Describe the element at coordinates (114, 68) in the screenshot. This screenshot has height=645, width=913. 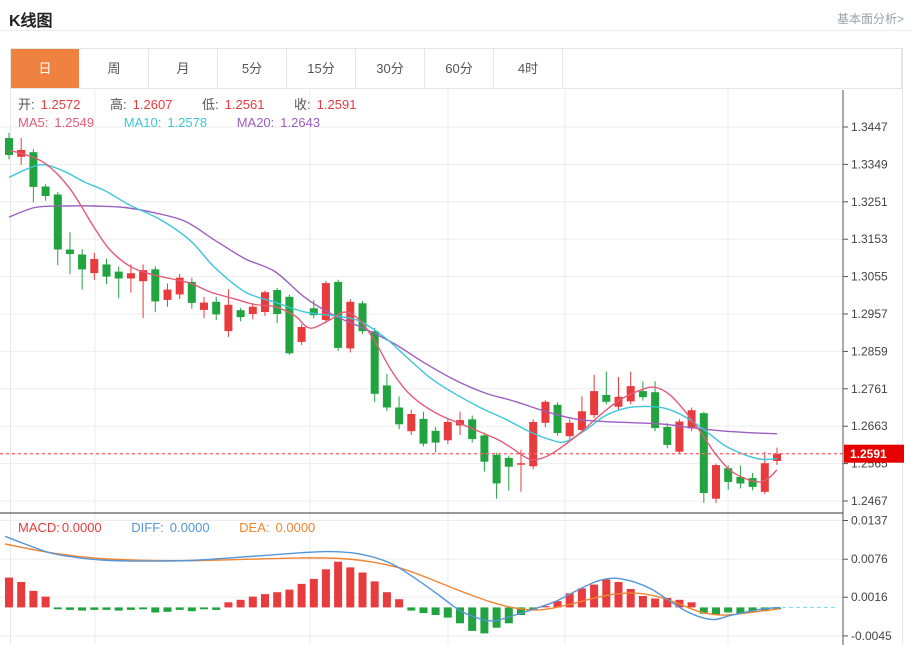
I see `tab-周: 周` at that location.